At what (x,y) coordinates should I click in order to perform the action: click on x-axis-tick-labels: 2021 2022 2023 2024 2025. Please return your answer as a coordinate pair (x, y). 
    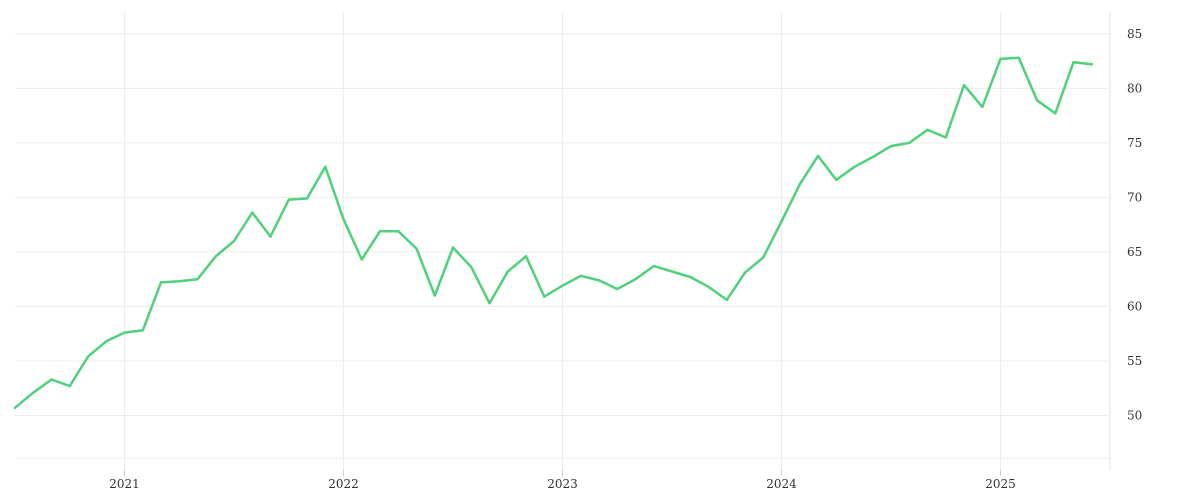
    Looking at the image, I should click on (562, 484).